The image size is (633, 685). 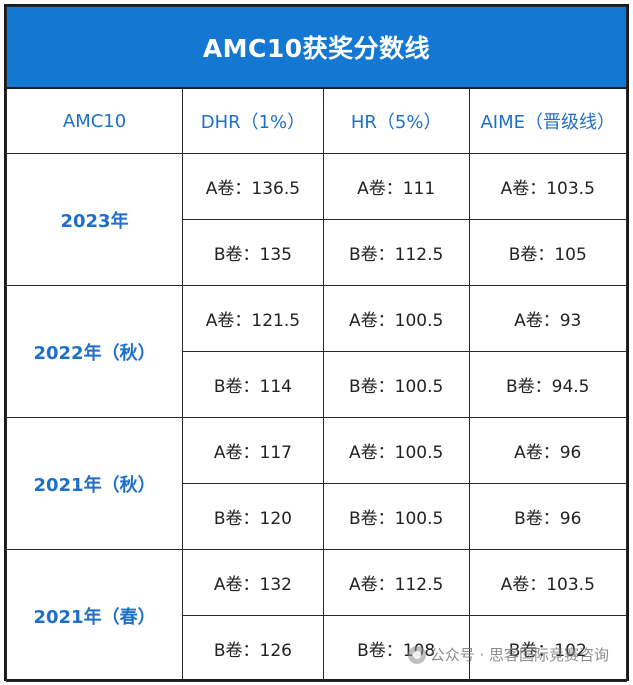 I want to click on year-label: 2021年（秋）, so click(x=94, y=483).